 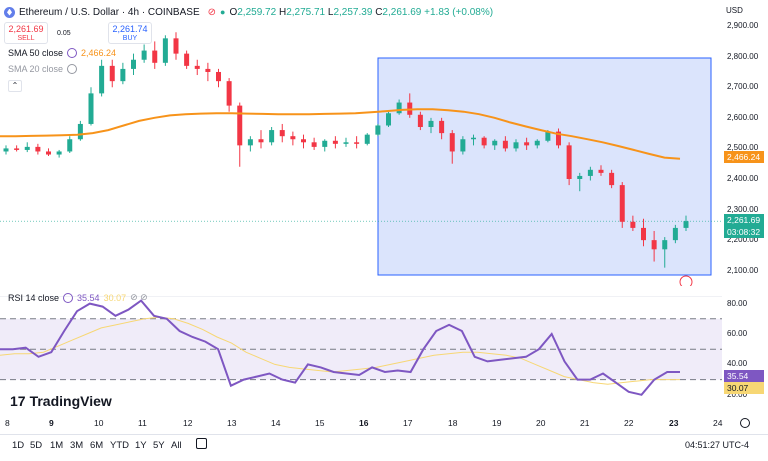 I want to click on rsi-axis-label: 80.00, so click(x=737, y=303).